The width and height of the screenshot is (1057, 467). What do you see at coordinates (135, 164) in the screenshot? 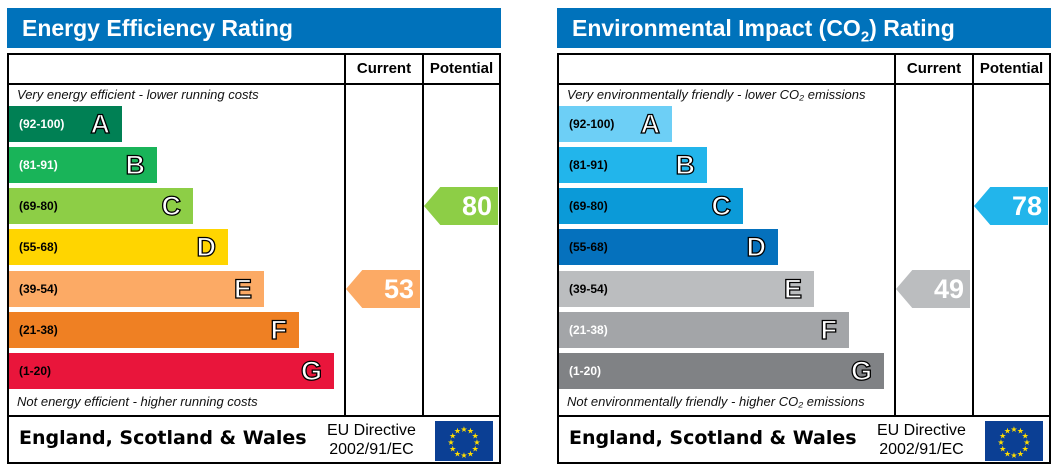
I see `band-letter: B` at bounding box center [135, 164].